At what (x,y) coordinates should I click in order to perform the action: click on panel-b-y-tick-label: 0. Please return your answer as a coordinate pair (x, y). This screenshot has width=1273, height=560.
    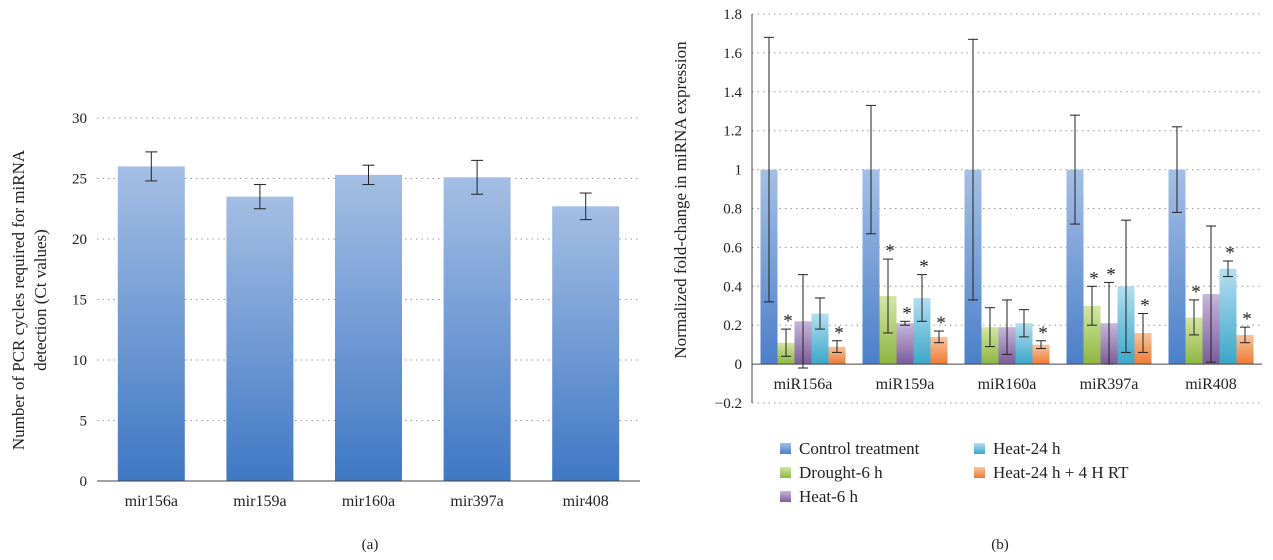
    Looking at the image, I should click on (739, 365).